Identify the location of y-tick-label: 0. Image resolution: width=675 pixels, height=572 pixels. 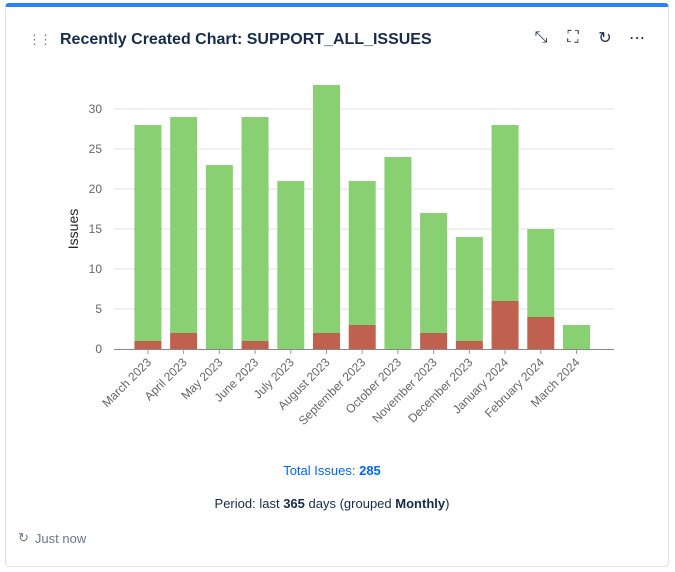
(98, 349).